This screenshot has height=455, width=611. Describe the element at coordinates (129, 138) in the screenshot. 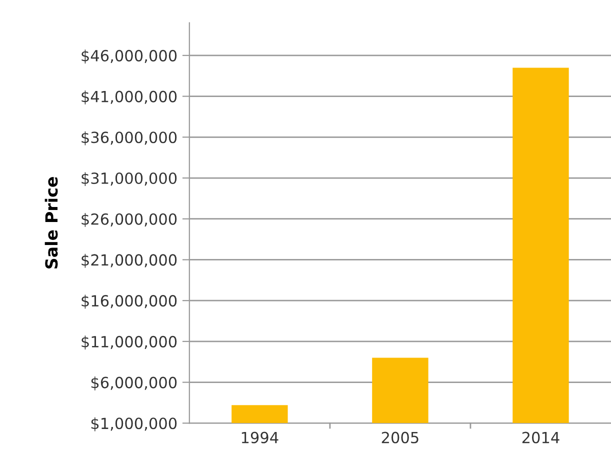

I see `y-tick-label: $36,000,000` at that location.